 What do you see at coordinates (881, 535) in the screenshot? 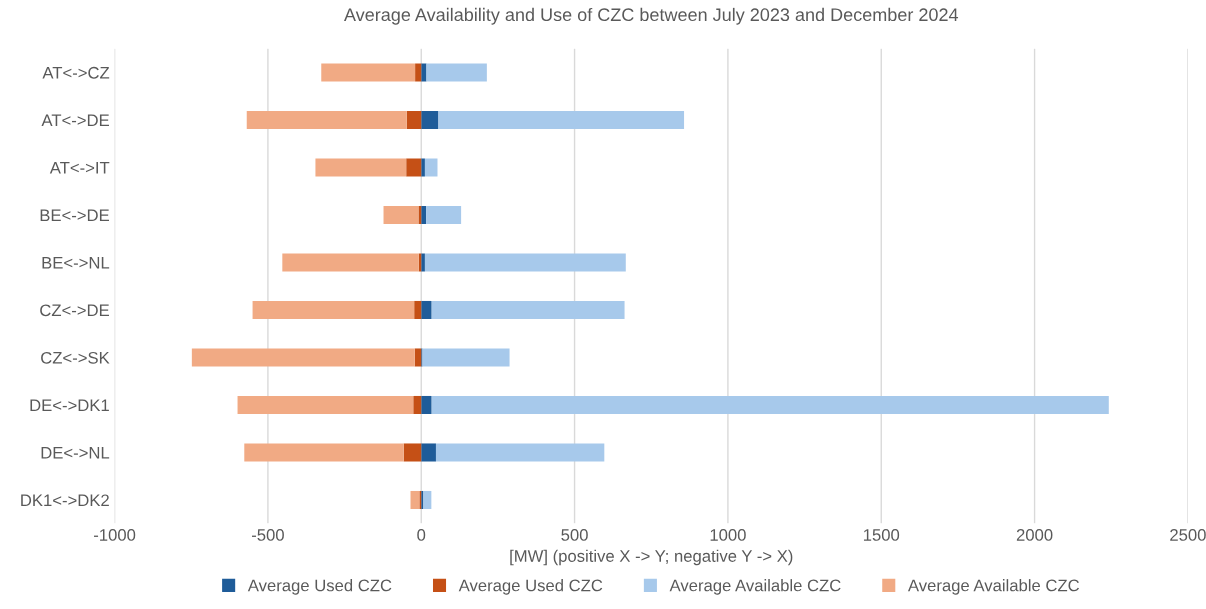
I see `x-tick-label: 1500` at bounding box center [881, 535].